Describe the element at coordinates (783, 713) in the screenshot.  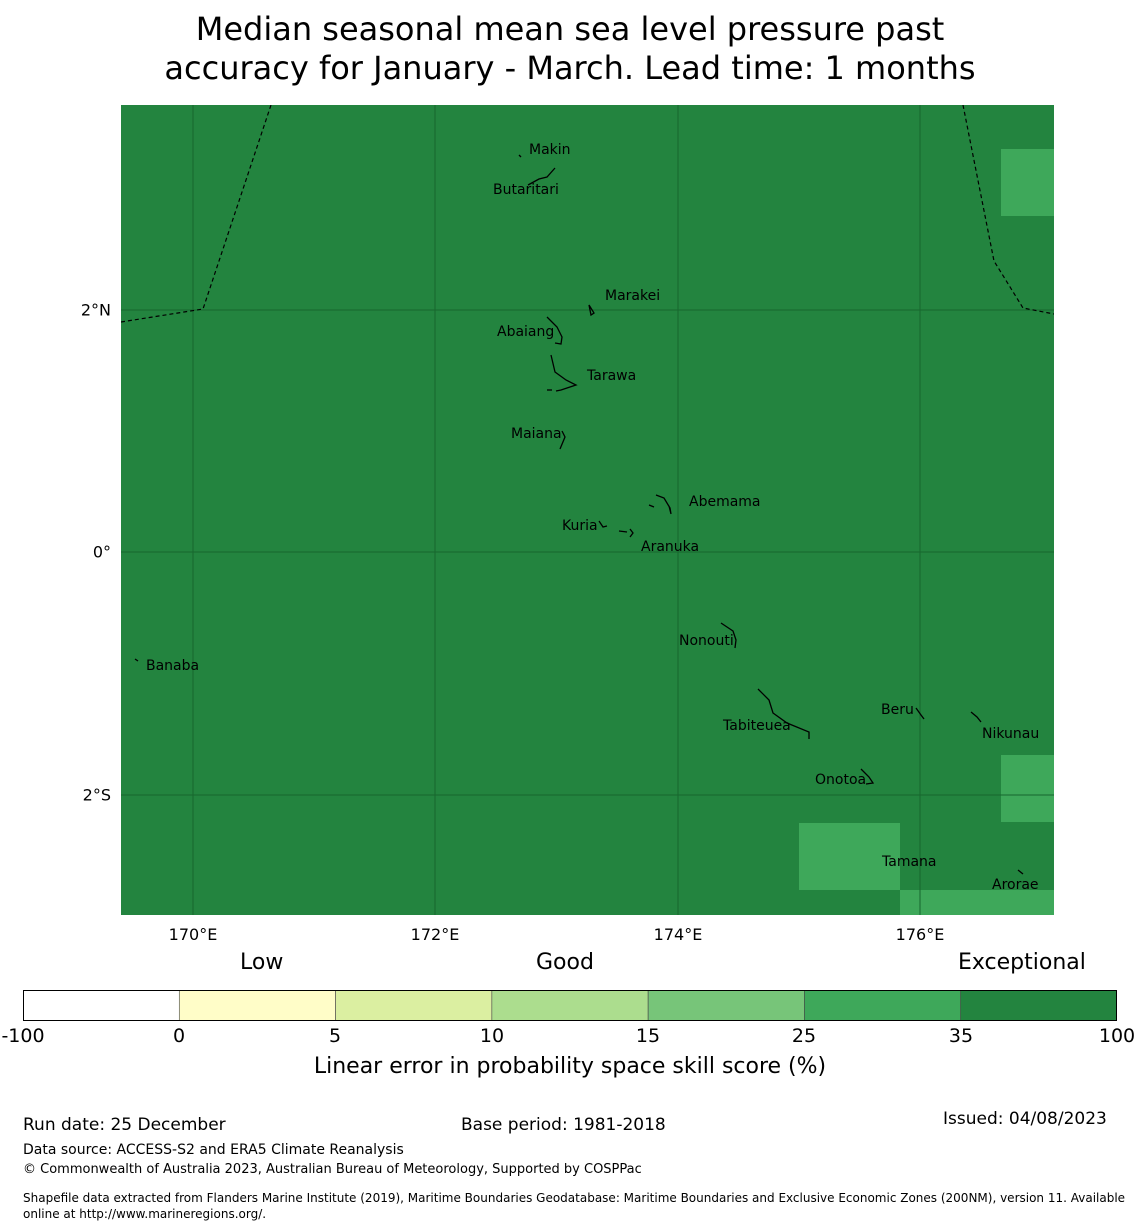
I see `island-tabiteuea` at that location.